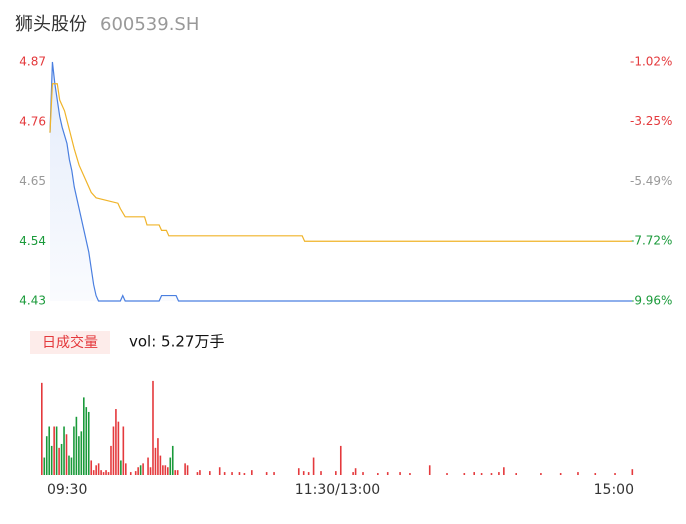 The width and height of the screenshot is (686, 524). I want to click on stock-name: 狮头股份, so click(51, 24).